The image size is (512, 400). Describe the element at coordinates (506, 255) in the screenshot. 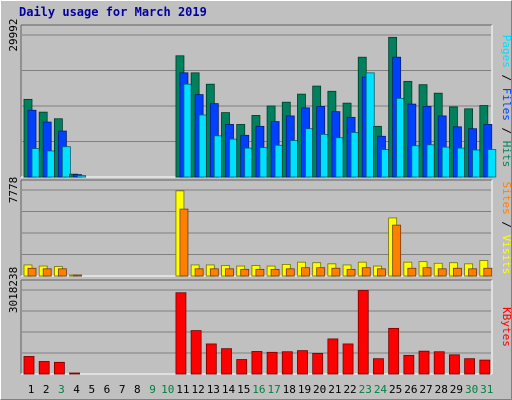

I see `series-label-part: Visits` at that location.